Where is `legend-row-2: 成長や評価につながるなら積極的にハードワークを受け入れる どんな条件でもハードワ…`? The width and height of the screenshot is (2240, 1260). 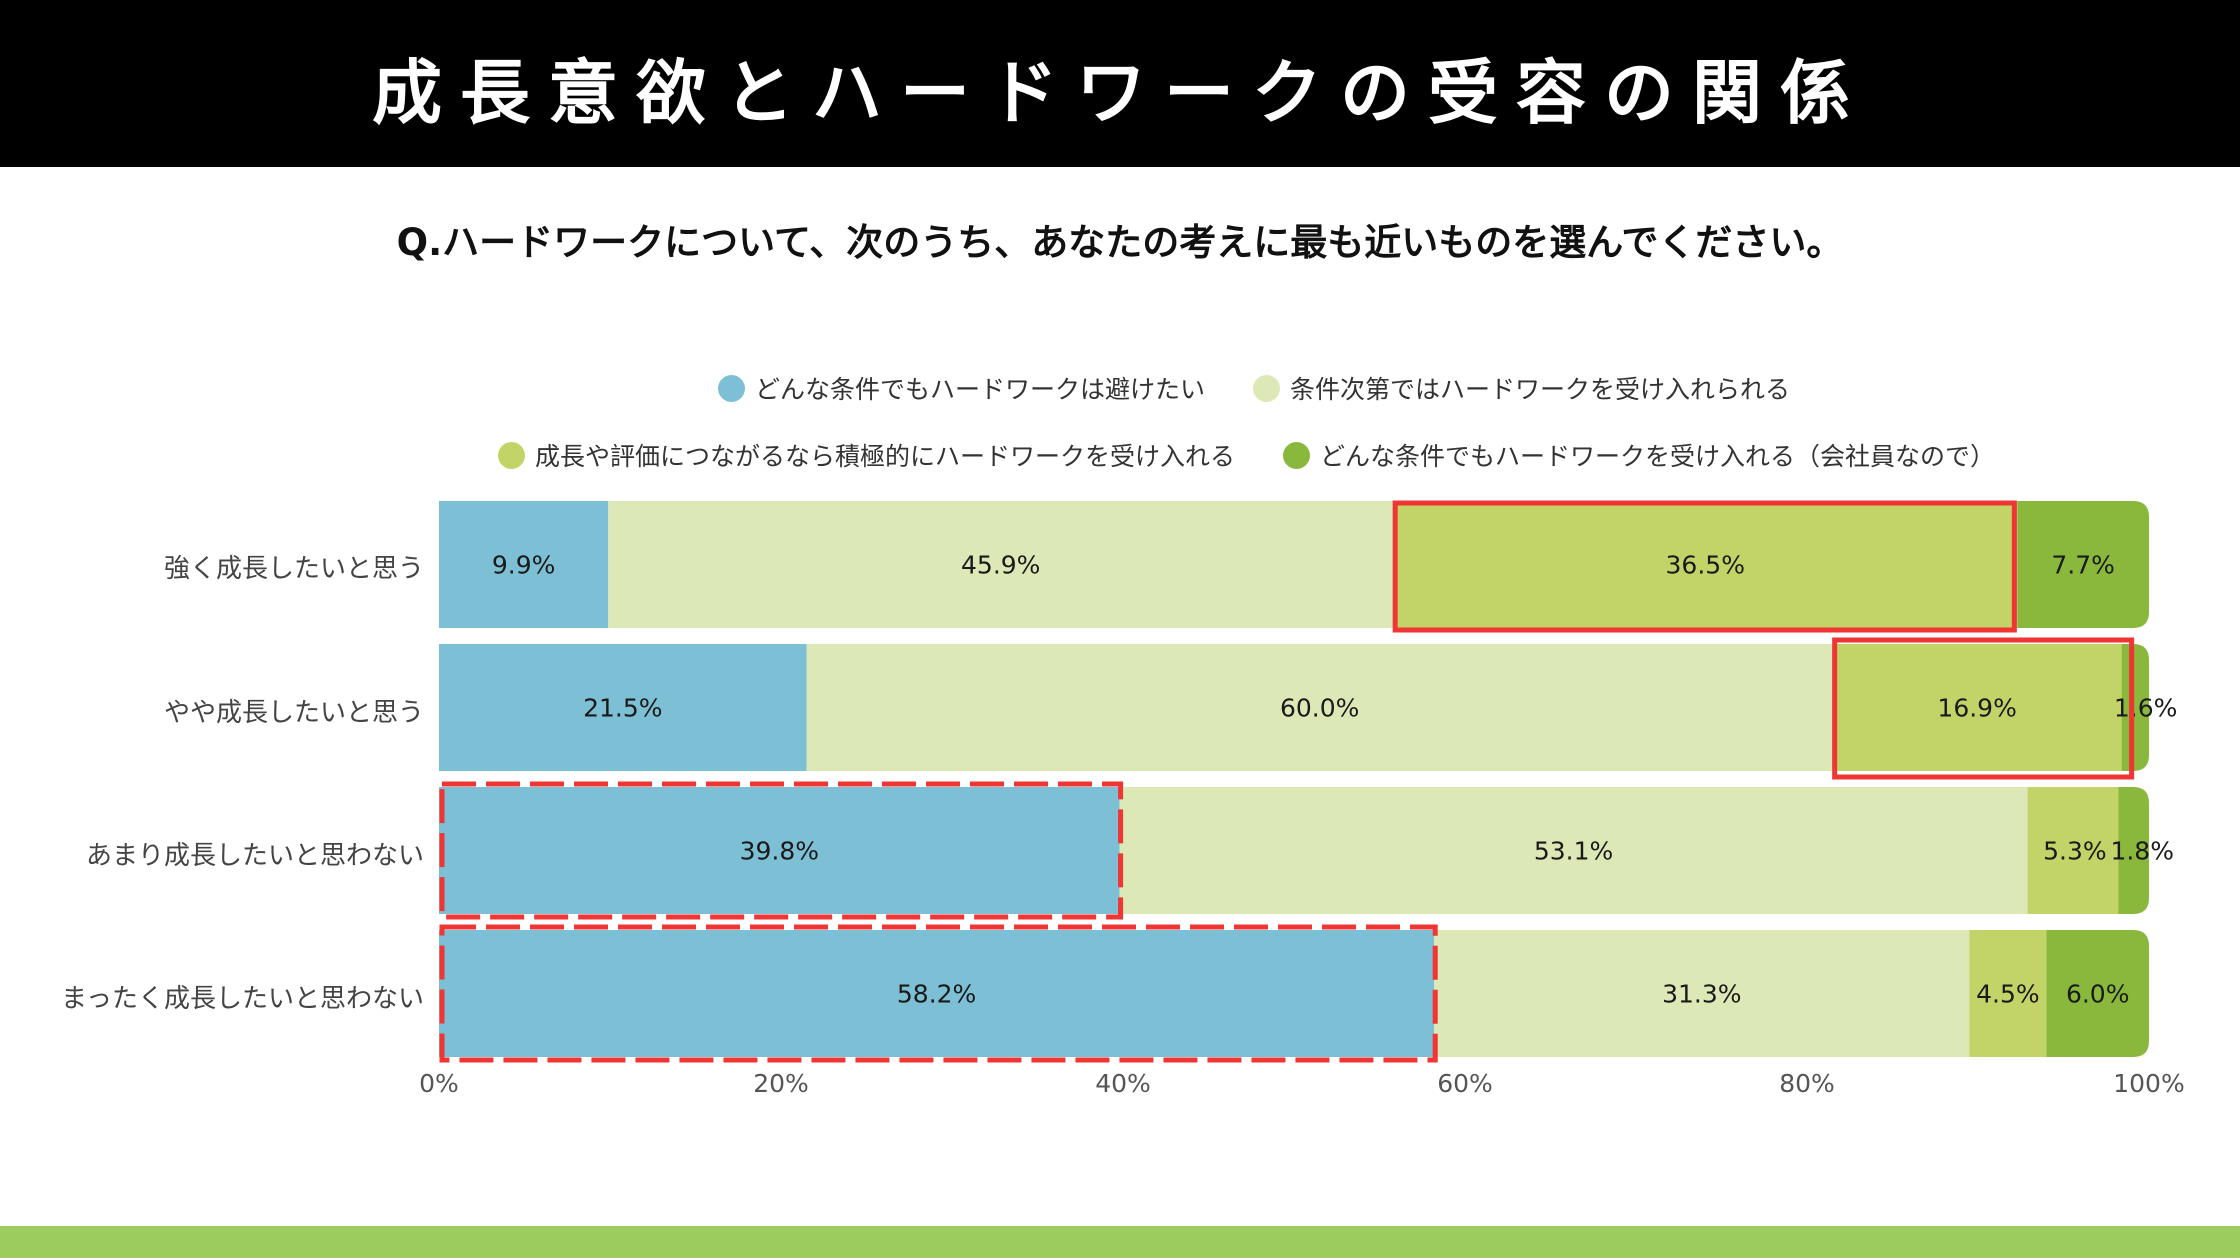 legend-row-2: 成長や評価につながるなら積極的にハードワークを受け入れる どんな条件でもハードワ… is located at coordinates (1246, 455).